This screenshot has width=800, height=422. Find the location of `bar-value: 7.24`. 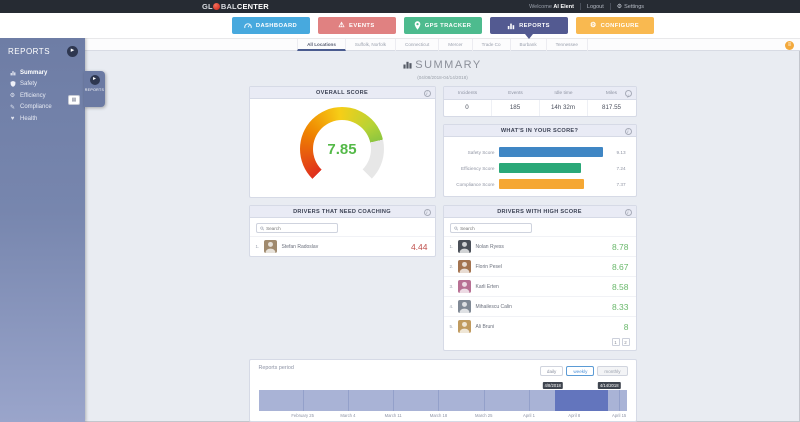

bar-value: 7.24 is located at coordinates (621, 168).